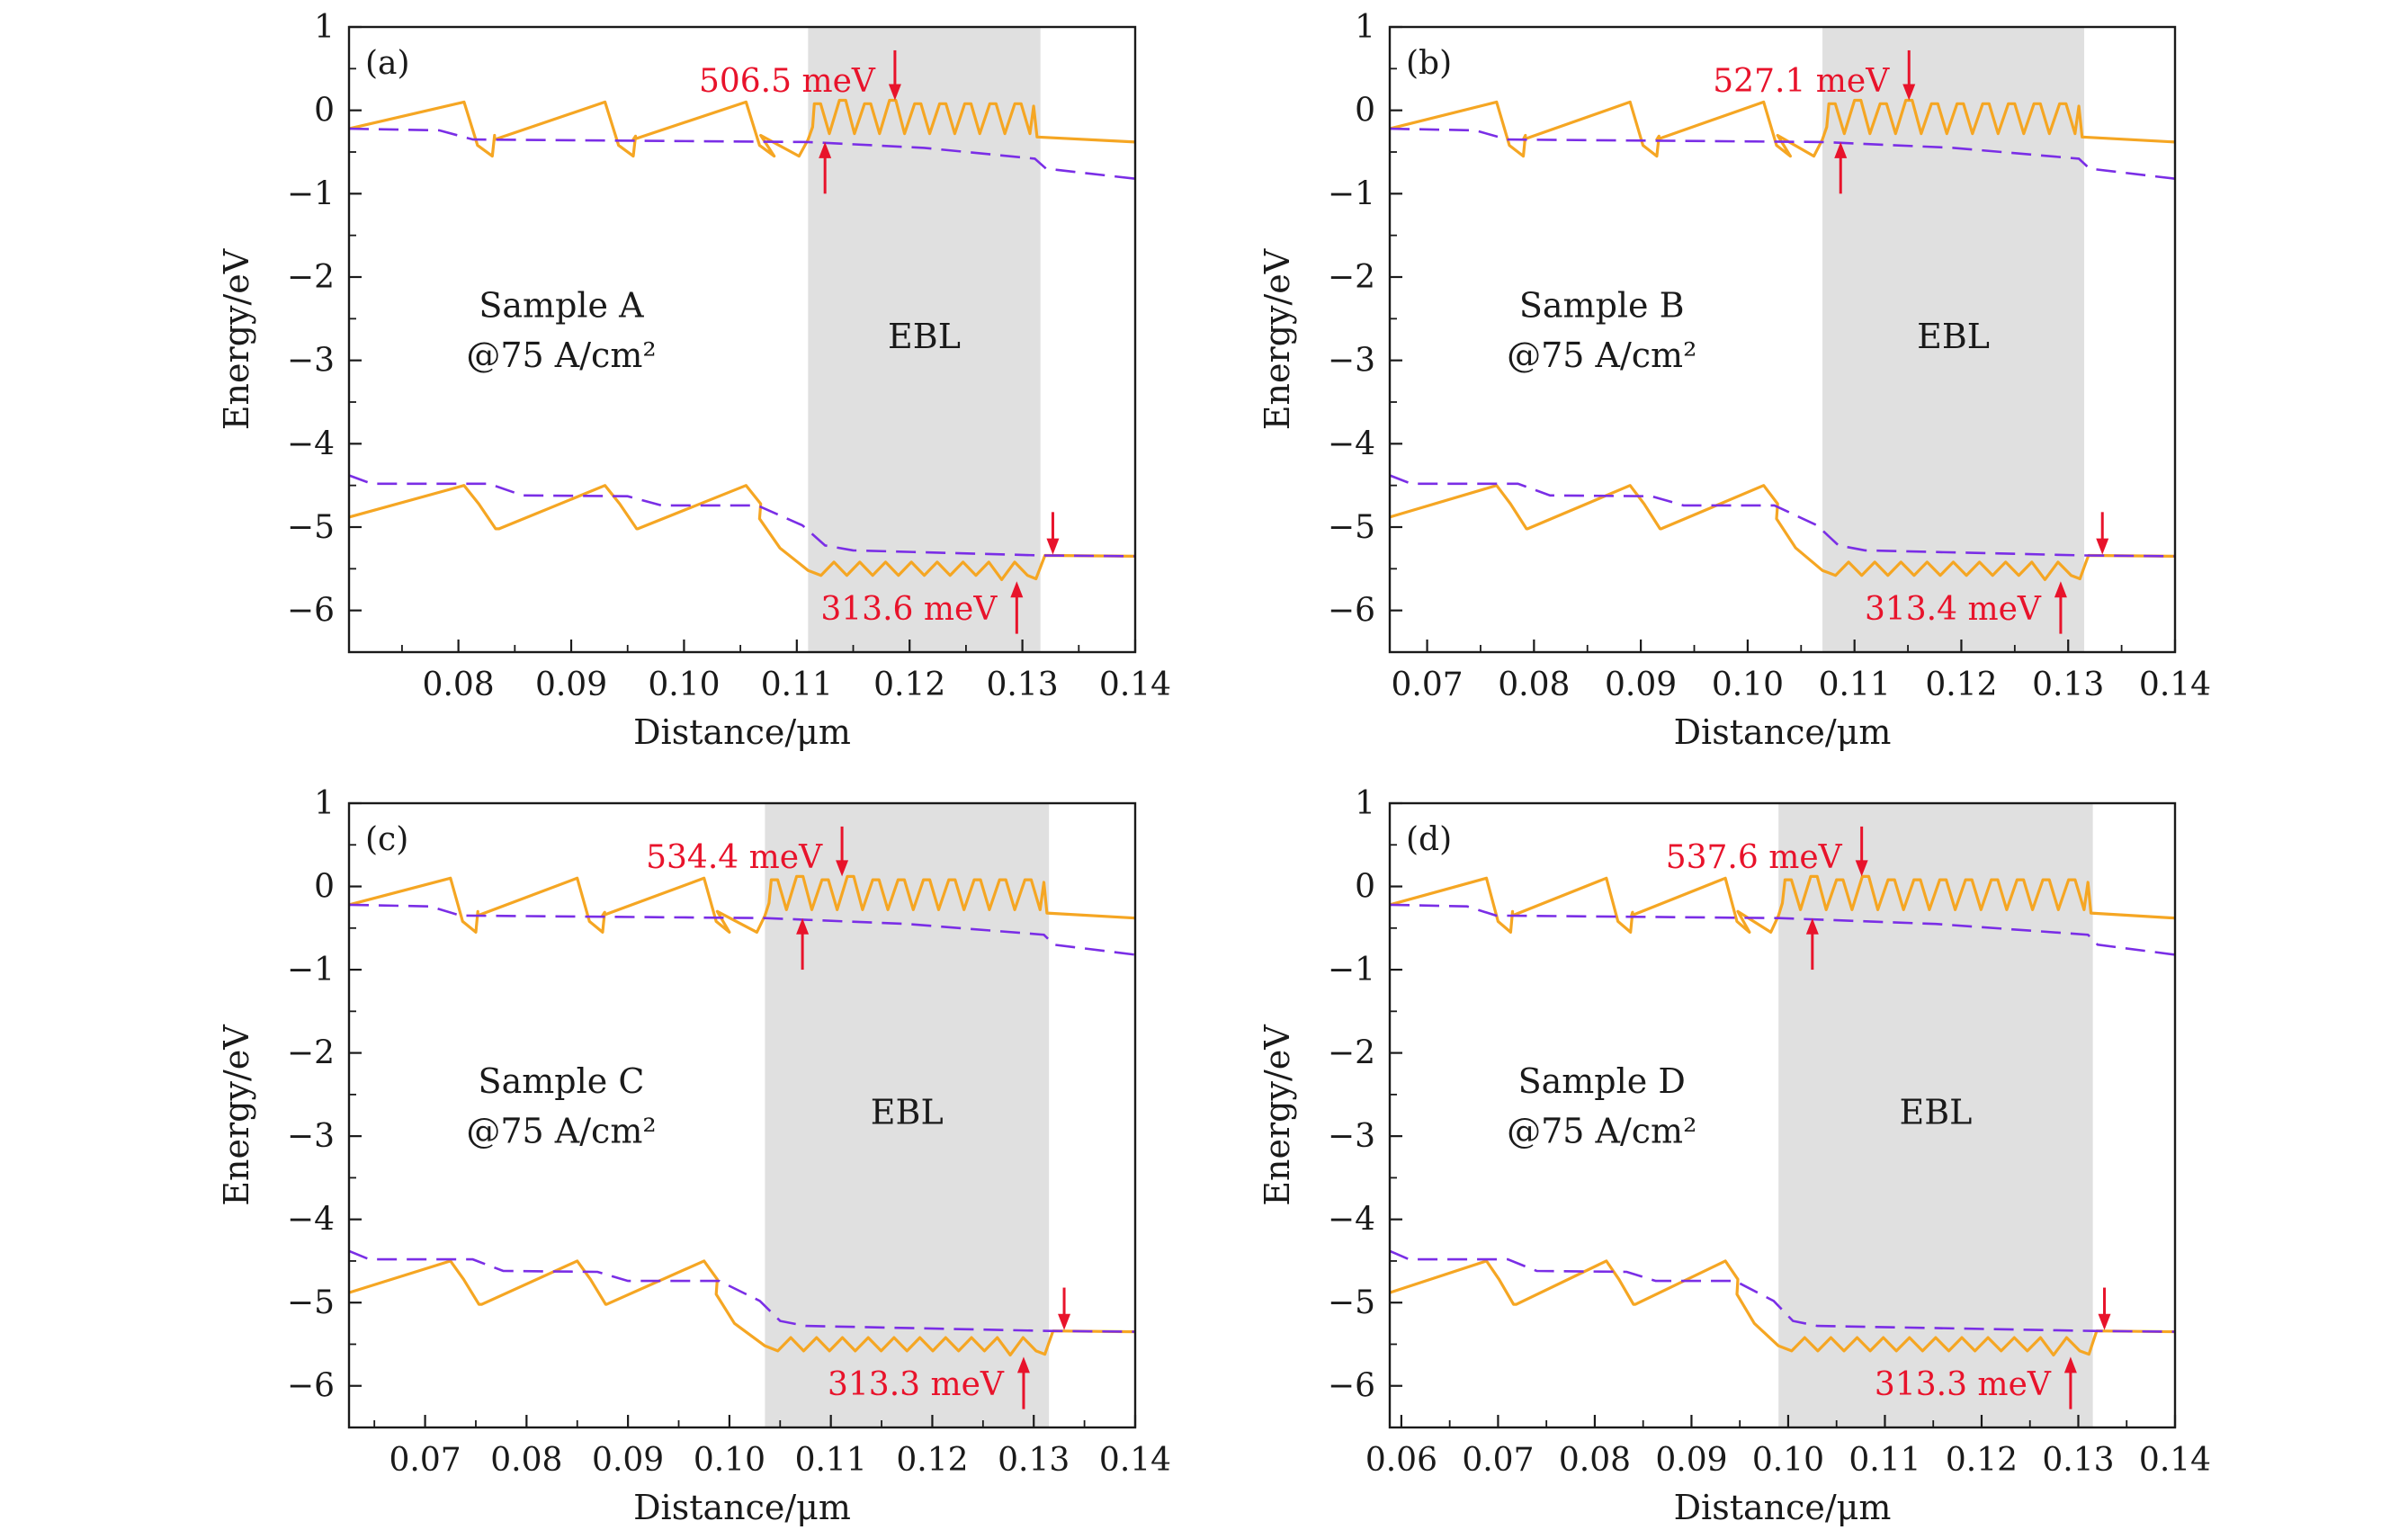  I want to click on panel-label: (b), so click(1429, 63).